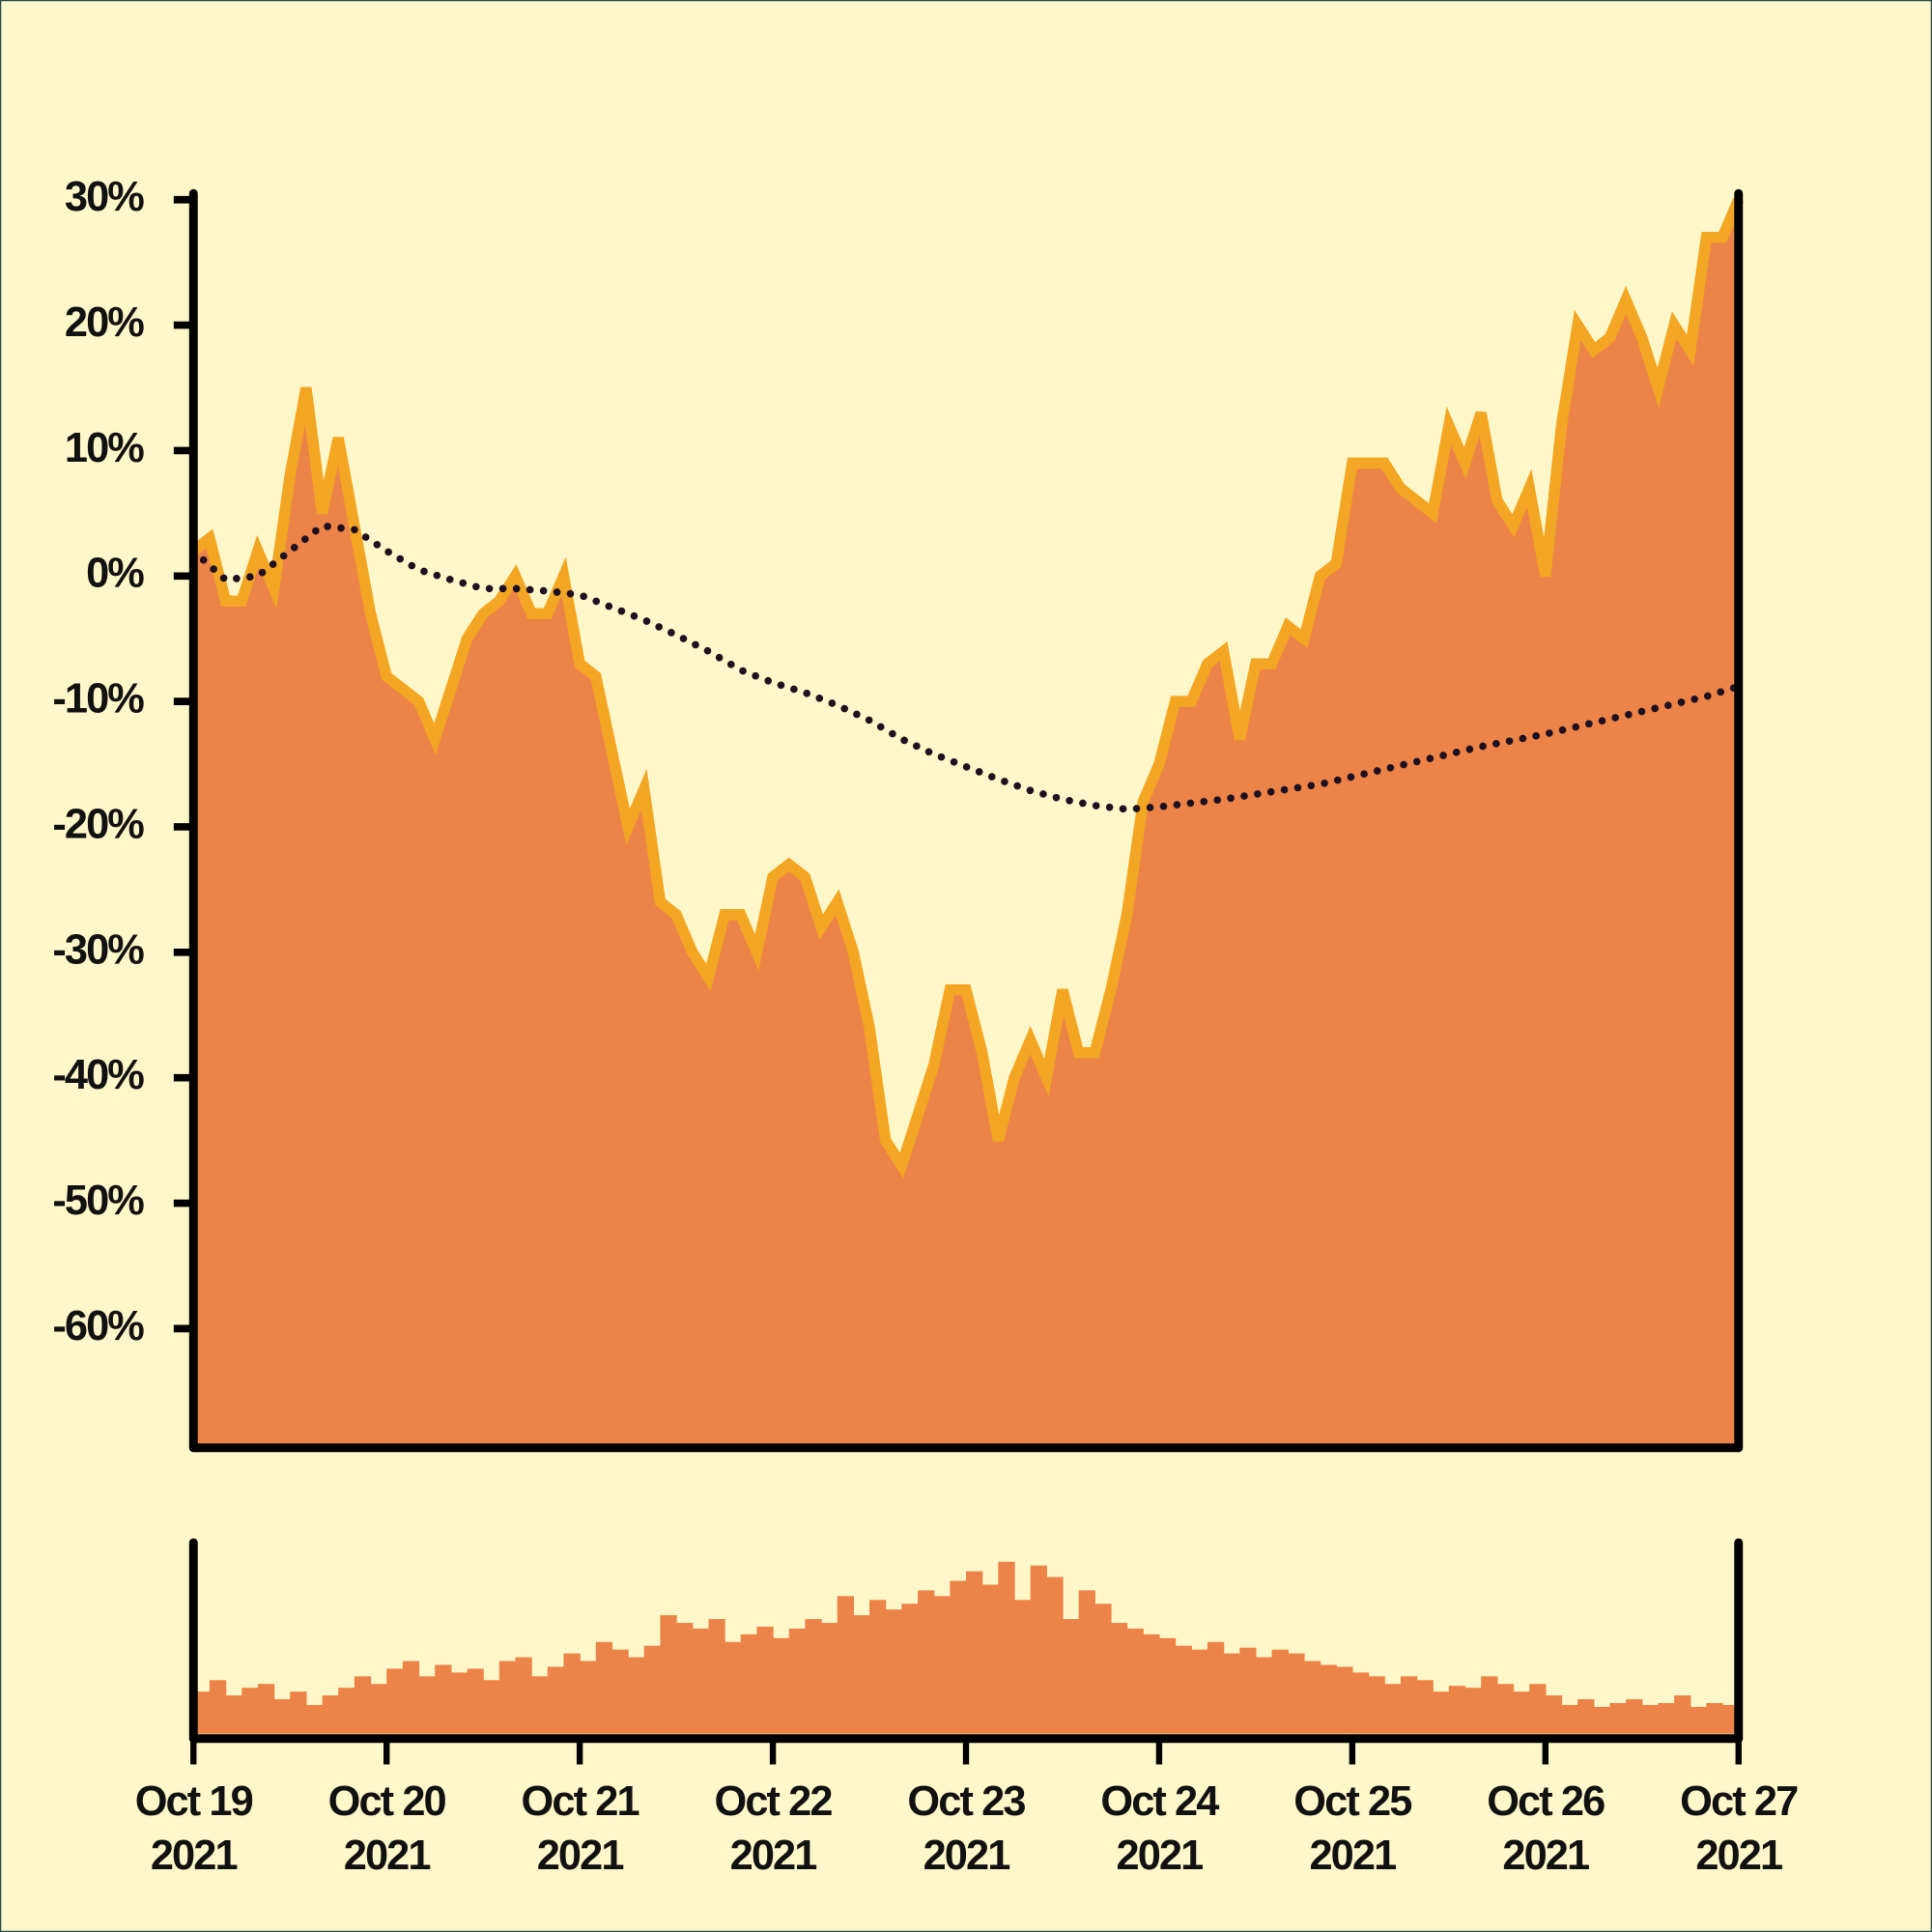  I want to click on x-tick-label: Oct 25 2021, so click(1352, 1828).